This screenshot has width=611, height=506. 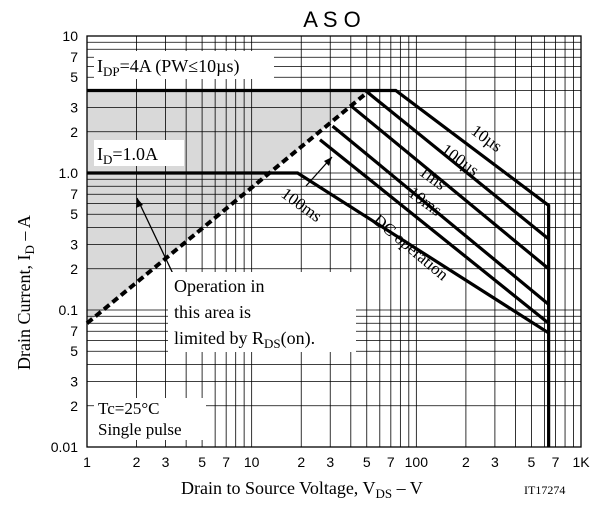 I want to click on y-axis-label-main: Drain Current, I, so click(x=24, y=312).